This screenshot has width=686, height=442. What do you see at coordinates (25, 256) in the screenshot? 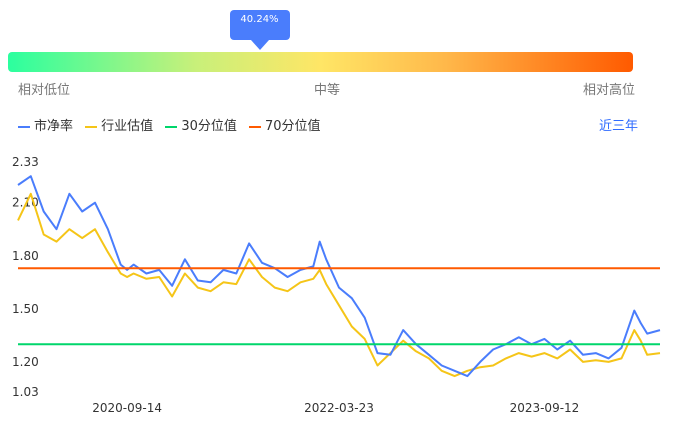
I see `y-tick-label: 1.80` at bounding box center [25, 256].